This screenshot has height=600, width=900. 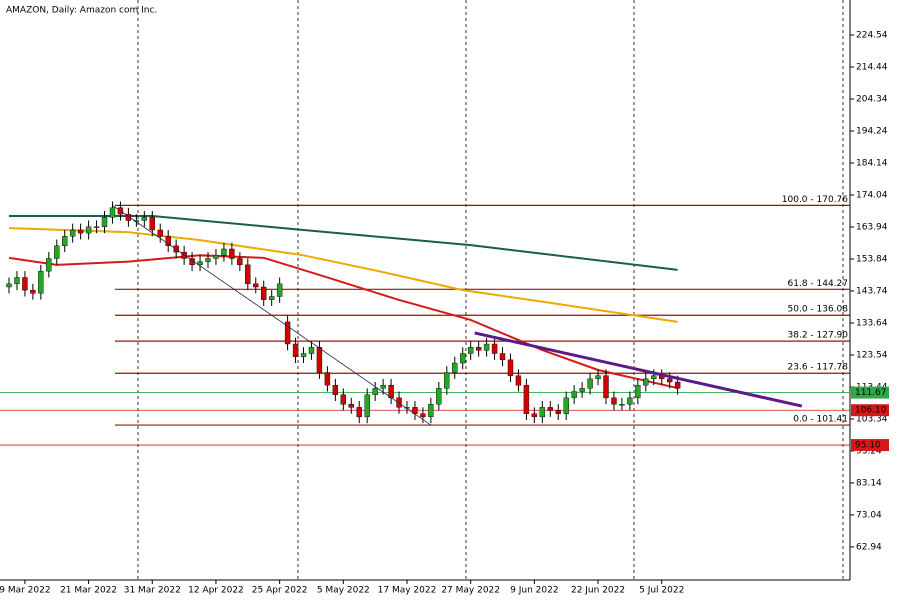 I want to click on y-tick-label: 62.94, so click(x=869, y=547).